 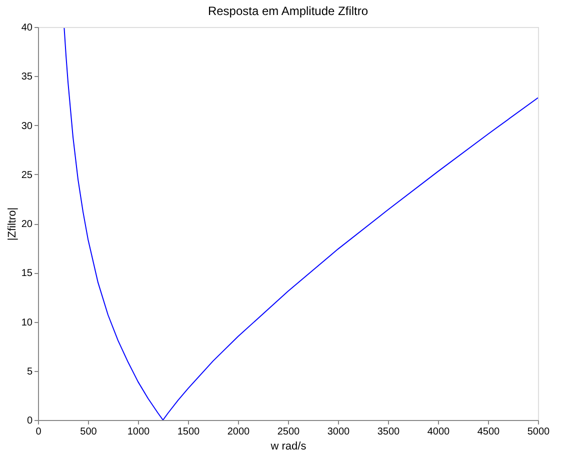 What do you see at coordinates (288, 446) in the screenshot?
I see `x-axis-title: w rad/s` at bounding box center [288, 446].